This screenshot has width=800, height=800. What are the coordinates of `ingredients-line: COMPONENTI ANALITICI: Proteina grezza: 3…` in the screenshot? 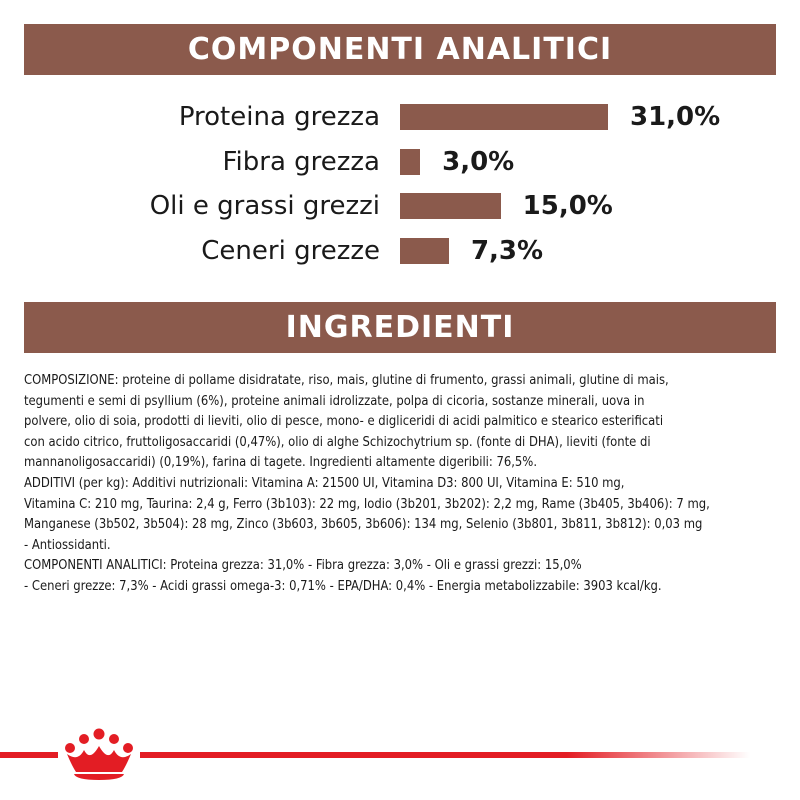 It's located at (303, 566).